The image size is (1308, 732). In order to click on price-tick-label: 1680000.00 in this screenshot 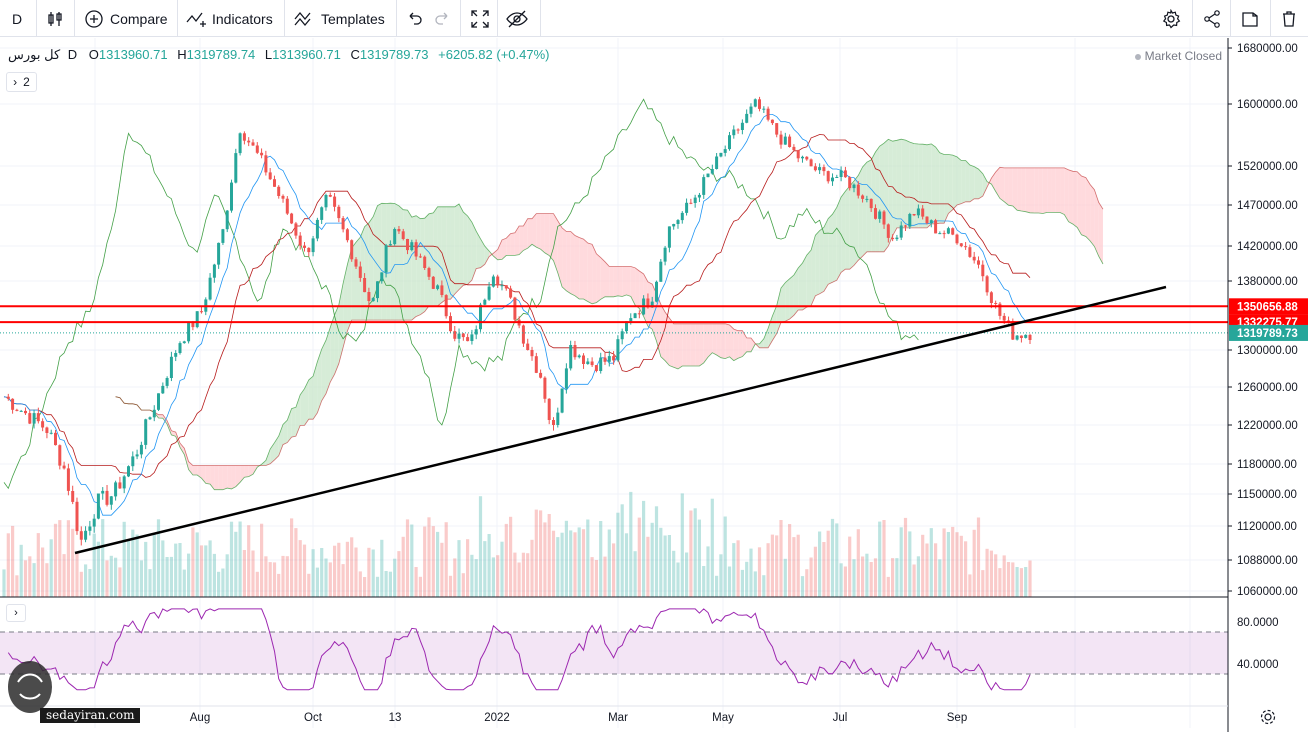, I will do `click(1267, 49)`.